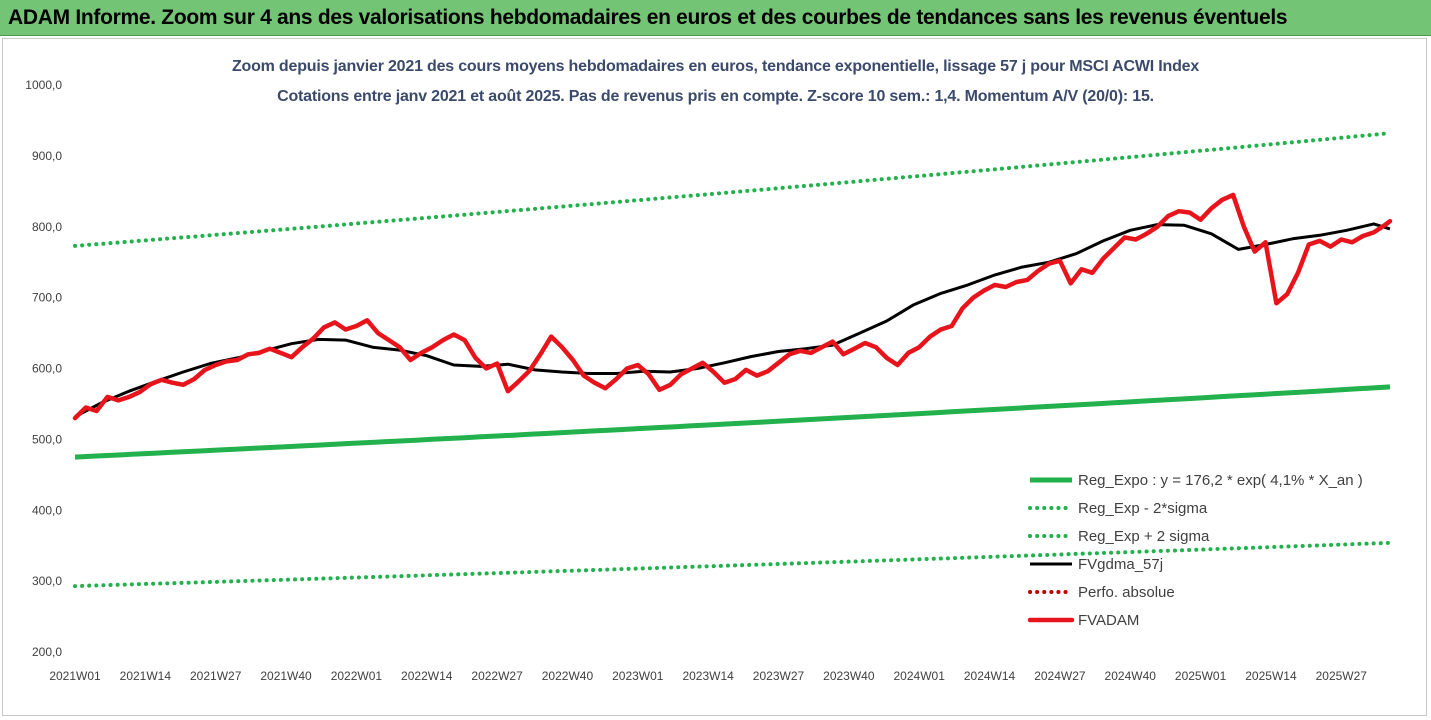 The height and width of the screenshot is (720, 1431). I want to click on y-tick-label: 700,0, so click(47, 298).